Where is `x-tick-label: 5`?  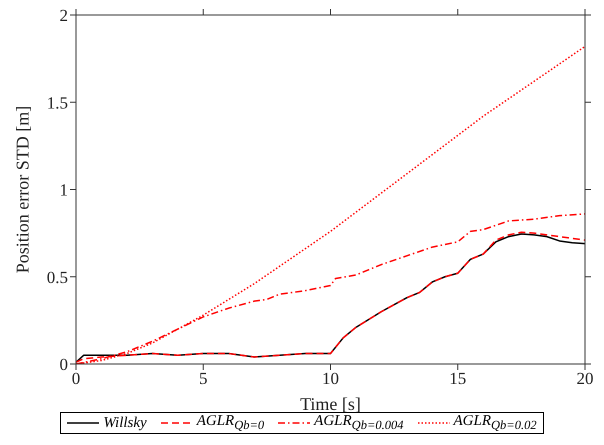
x-tick-label: 5 is located at coordinates (203, 378).